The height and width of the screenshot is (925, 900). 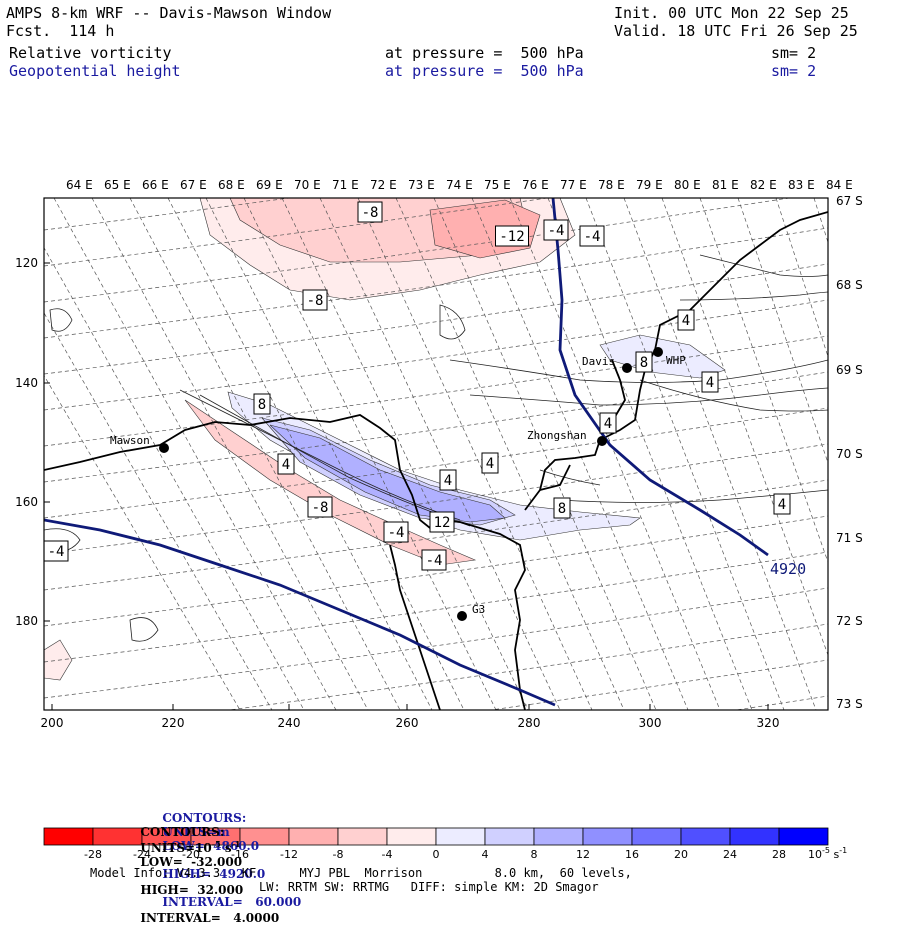 I want to click on height-contours-prefix: CONTOURS:, so click(x=204, y=818).